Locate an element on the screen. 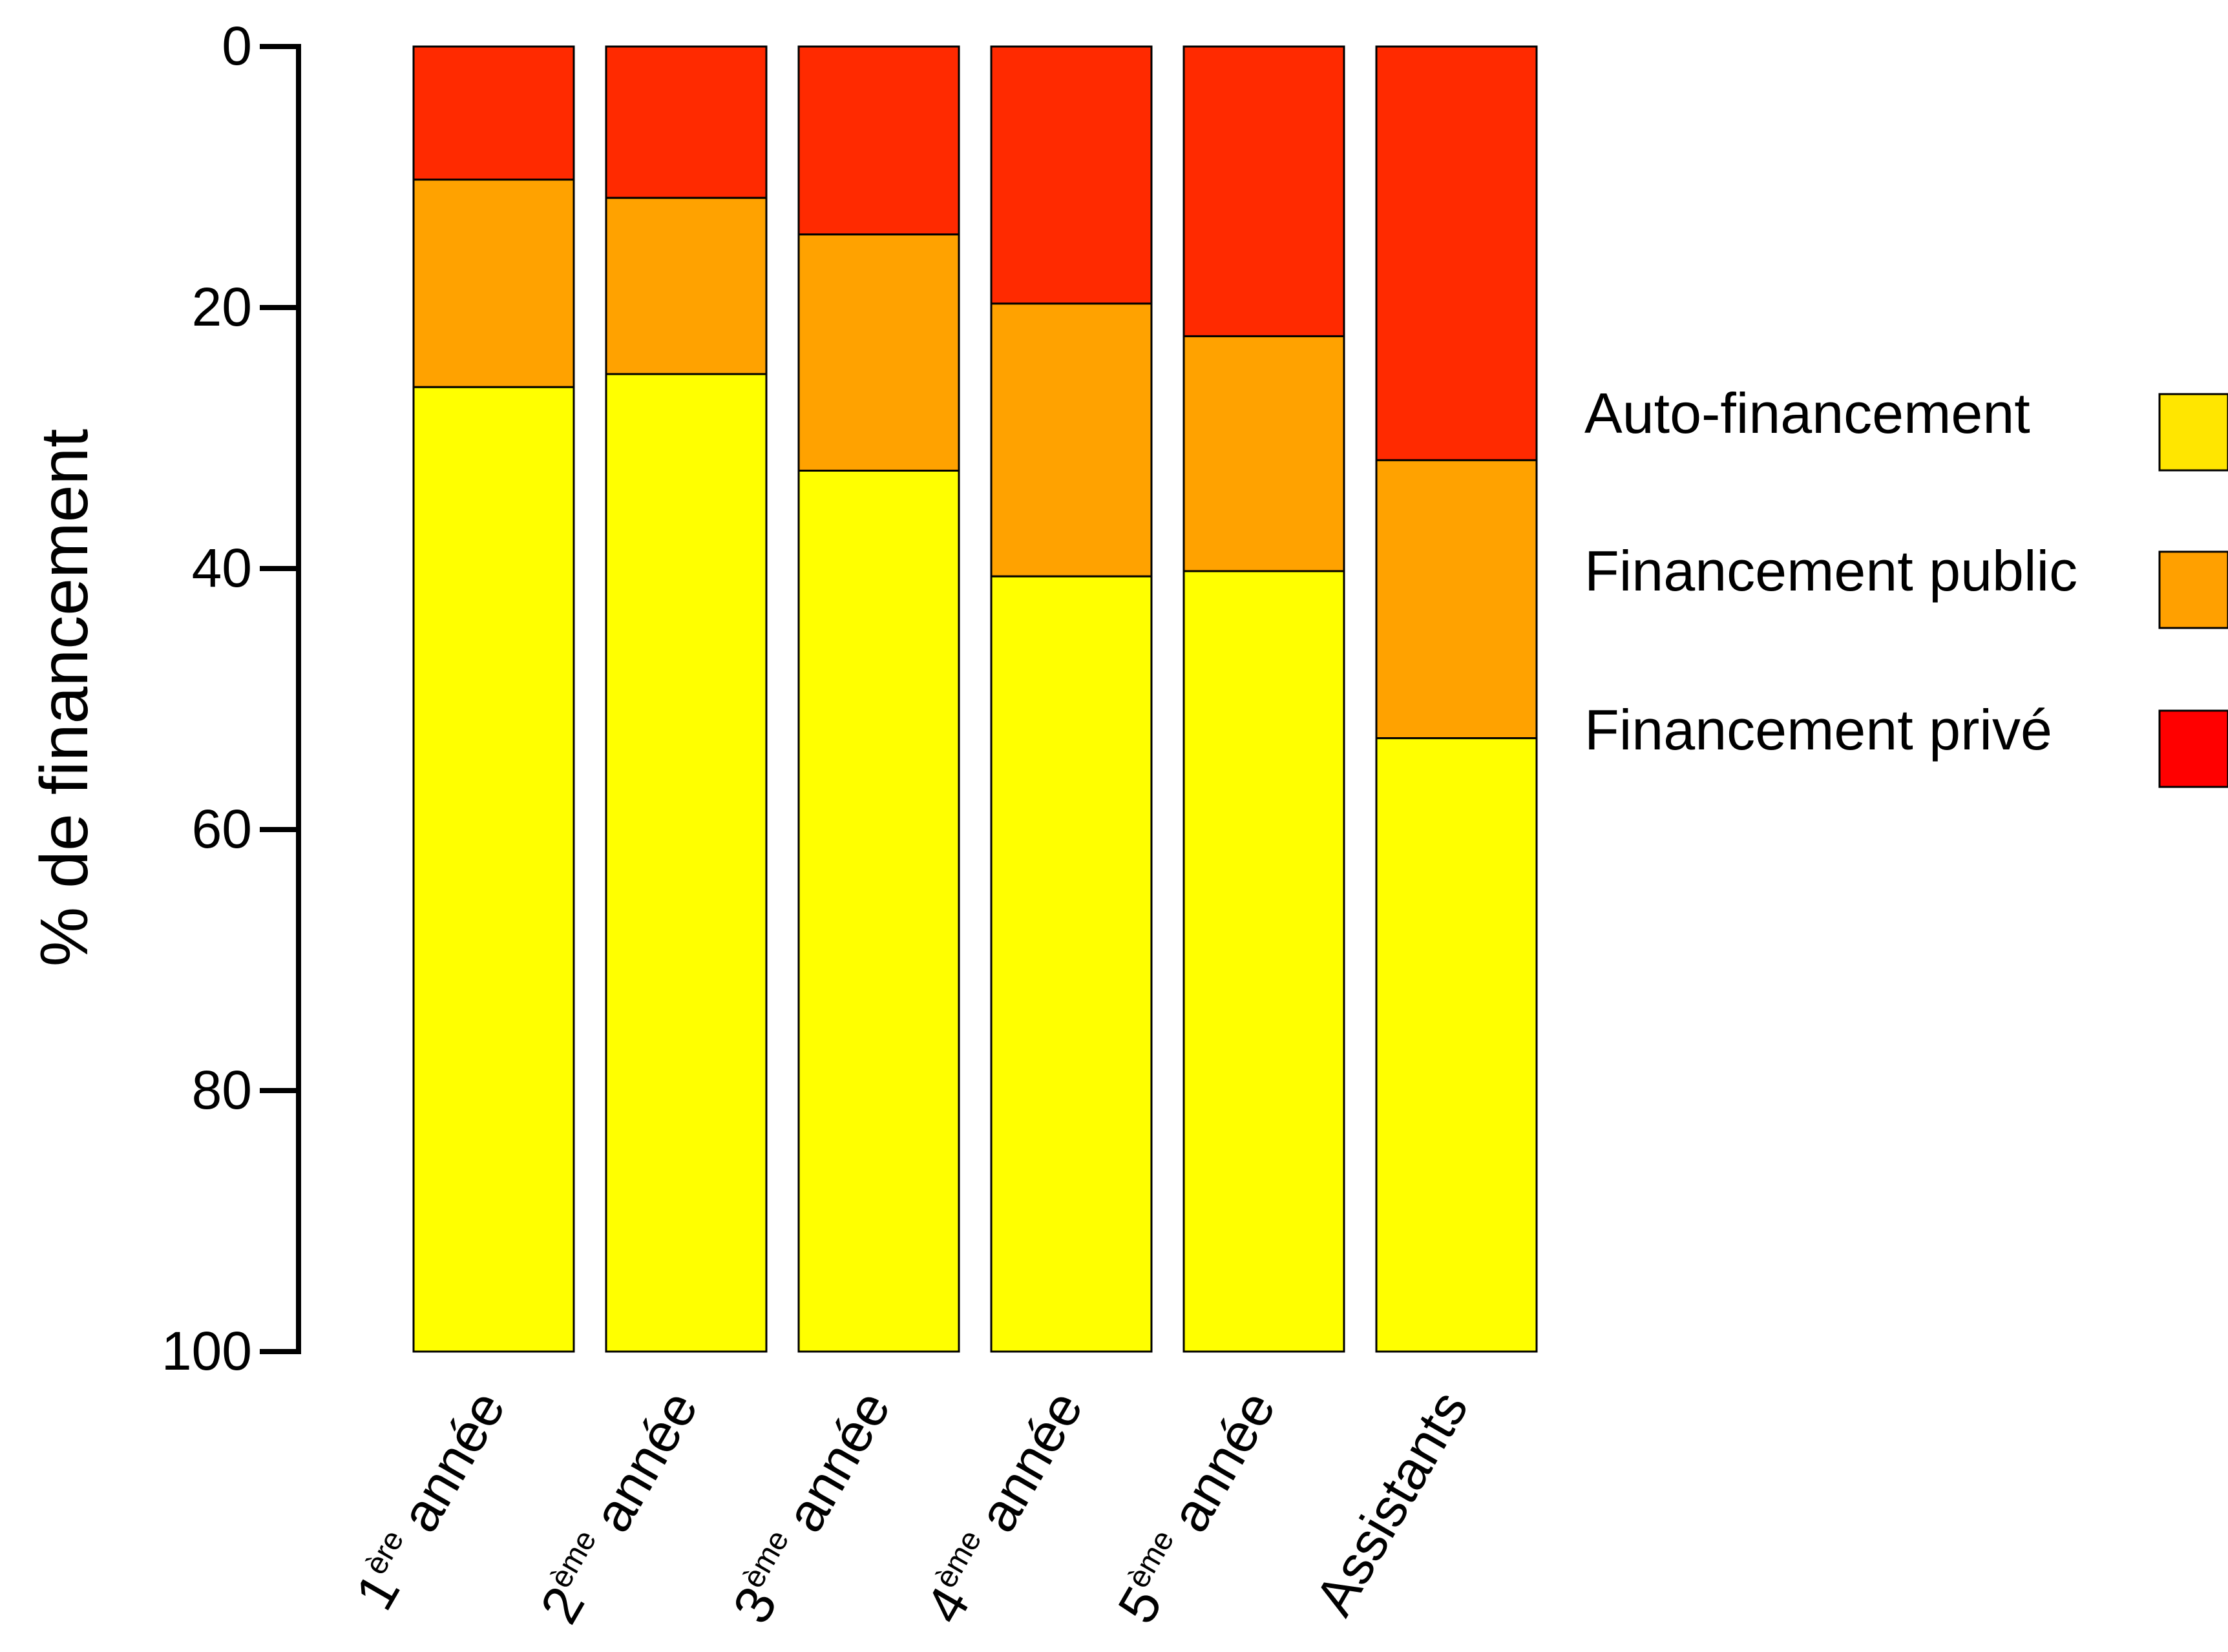  x-category-label: 2ème année is located at coordinates (619, 1507).